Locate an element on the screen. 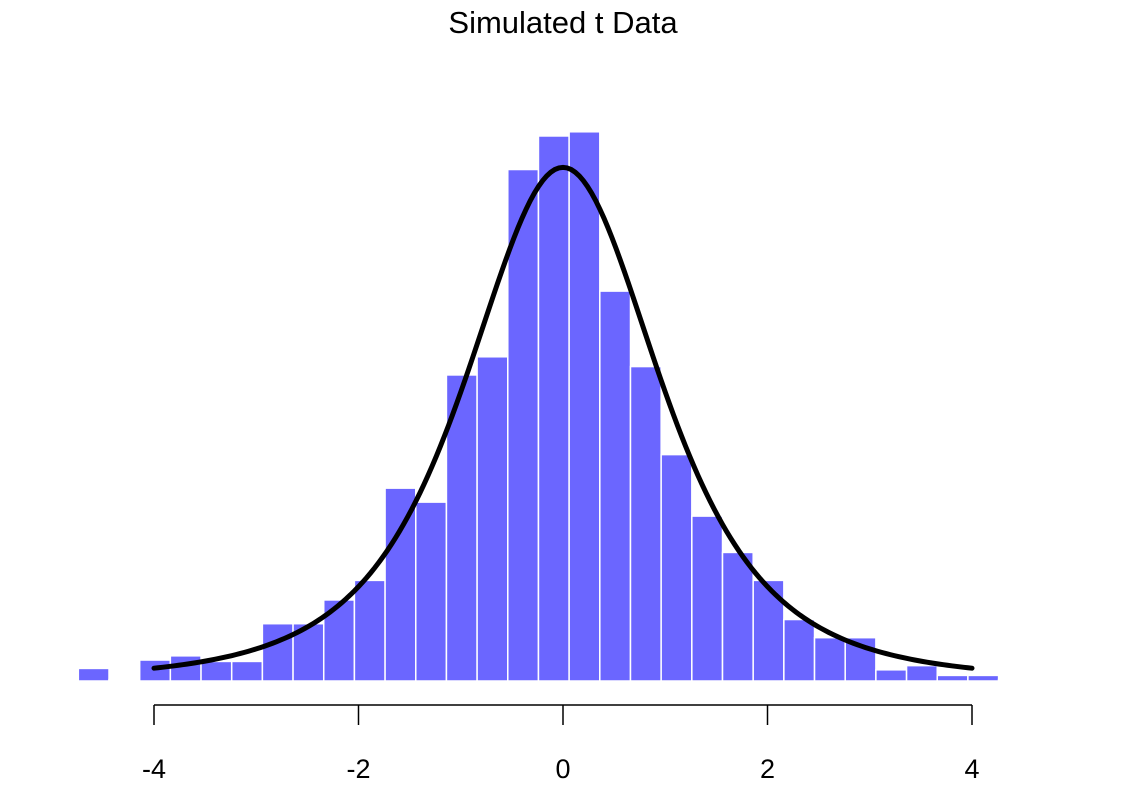 This screenshot has height=785, width=1126. x-tick-label: -2 is located at coordinates (358, 769).